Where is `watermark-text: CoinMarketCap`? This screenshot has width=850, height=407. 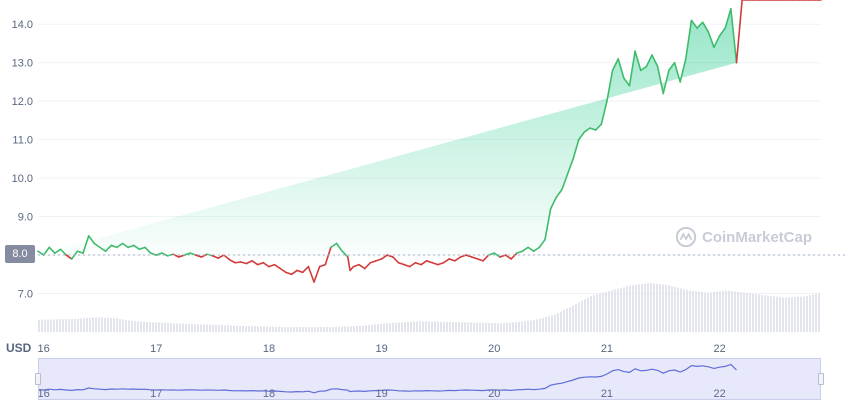 watermark-text: CoinMarketCap is located at coordinates (757, 237).